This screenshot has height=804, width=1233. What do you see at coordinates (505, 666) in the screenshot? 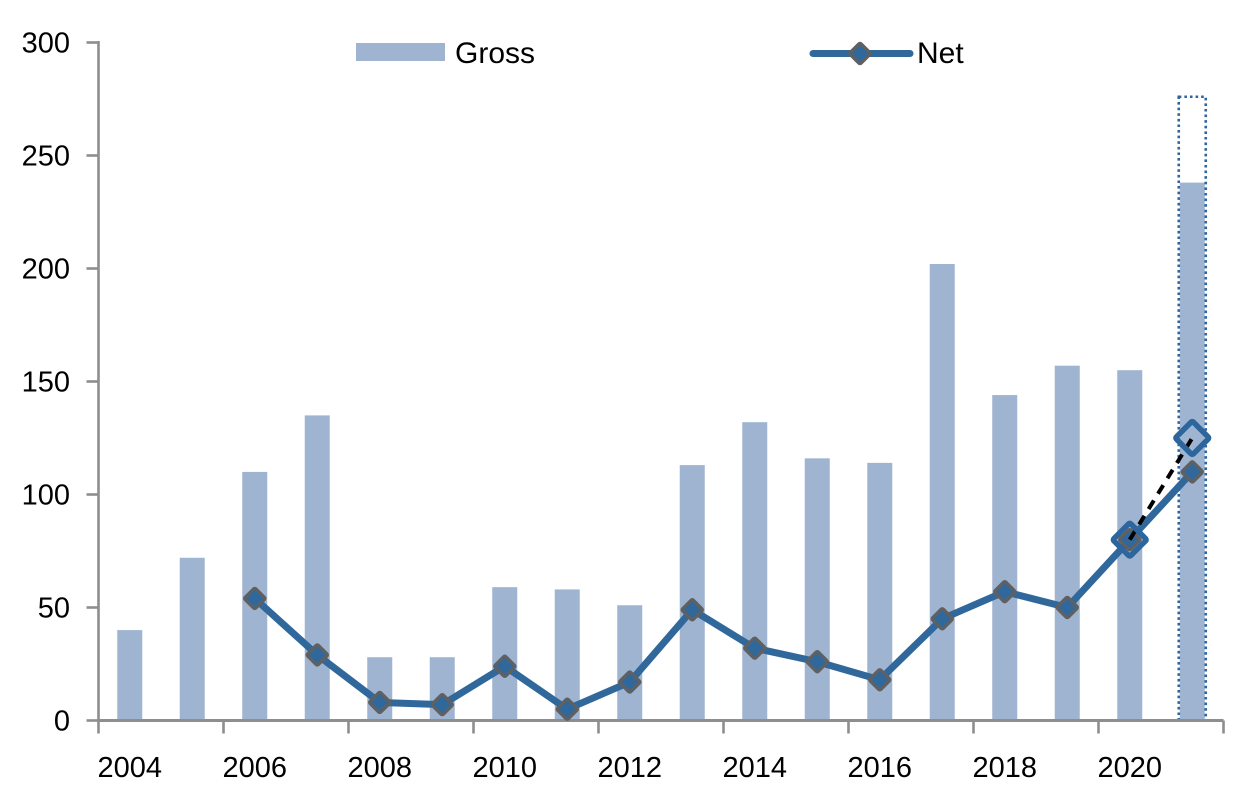
I see `net-marker-2010` at bounding box center [505, 666].